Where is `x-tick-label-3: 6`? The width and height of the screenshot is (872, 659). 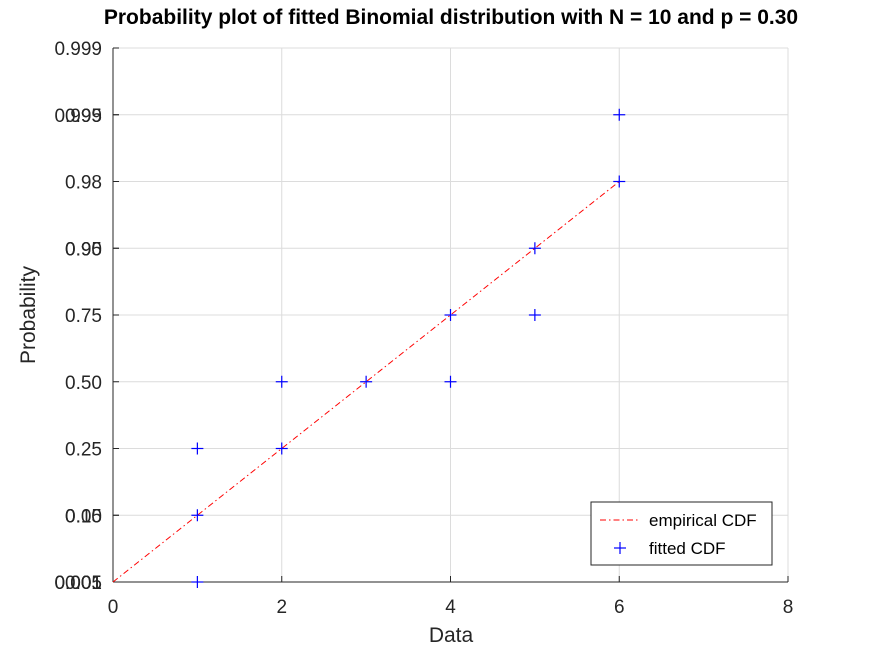 x-tick-label-3: 6 is located at coordinates (619, 607).